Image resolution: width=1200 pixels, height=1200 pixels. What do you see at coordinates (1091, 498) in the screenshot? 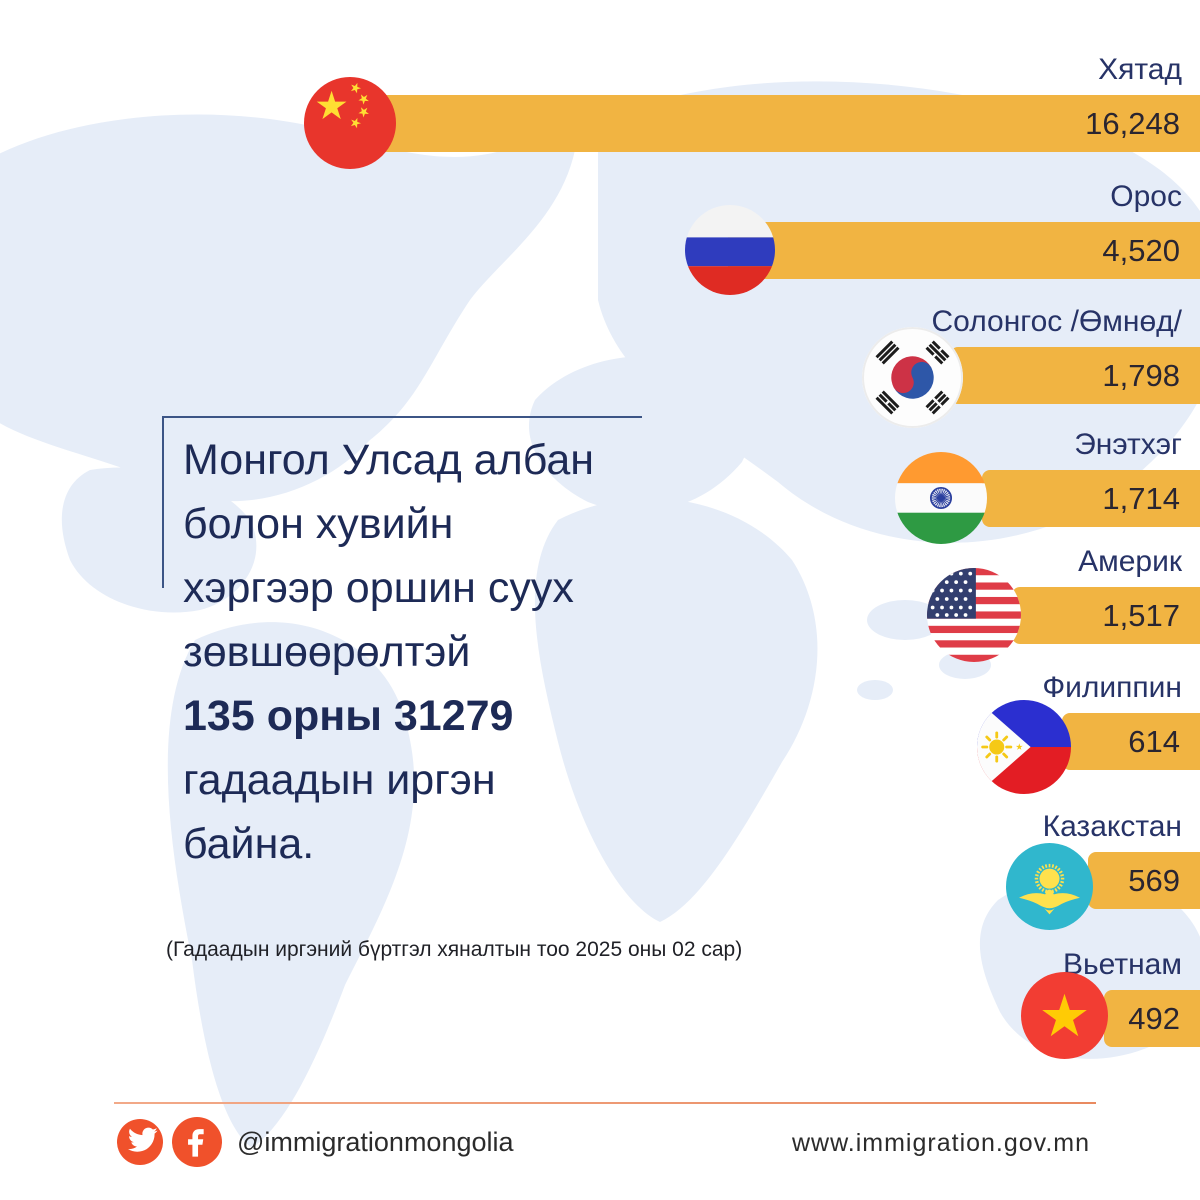
I see `bar-india: 1,714` at bounding box center [1091, 498].